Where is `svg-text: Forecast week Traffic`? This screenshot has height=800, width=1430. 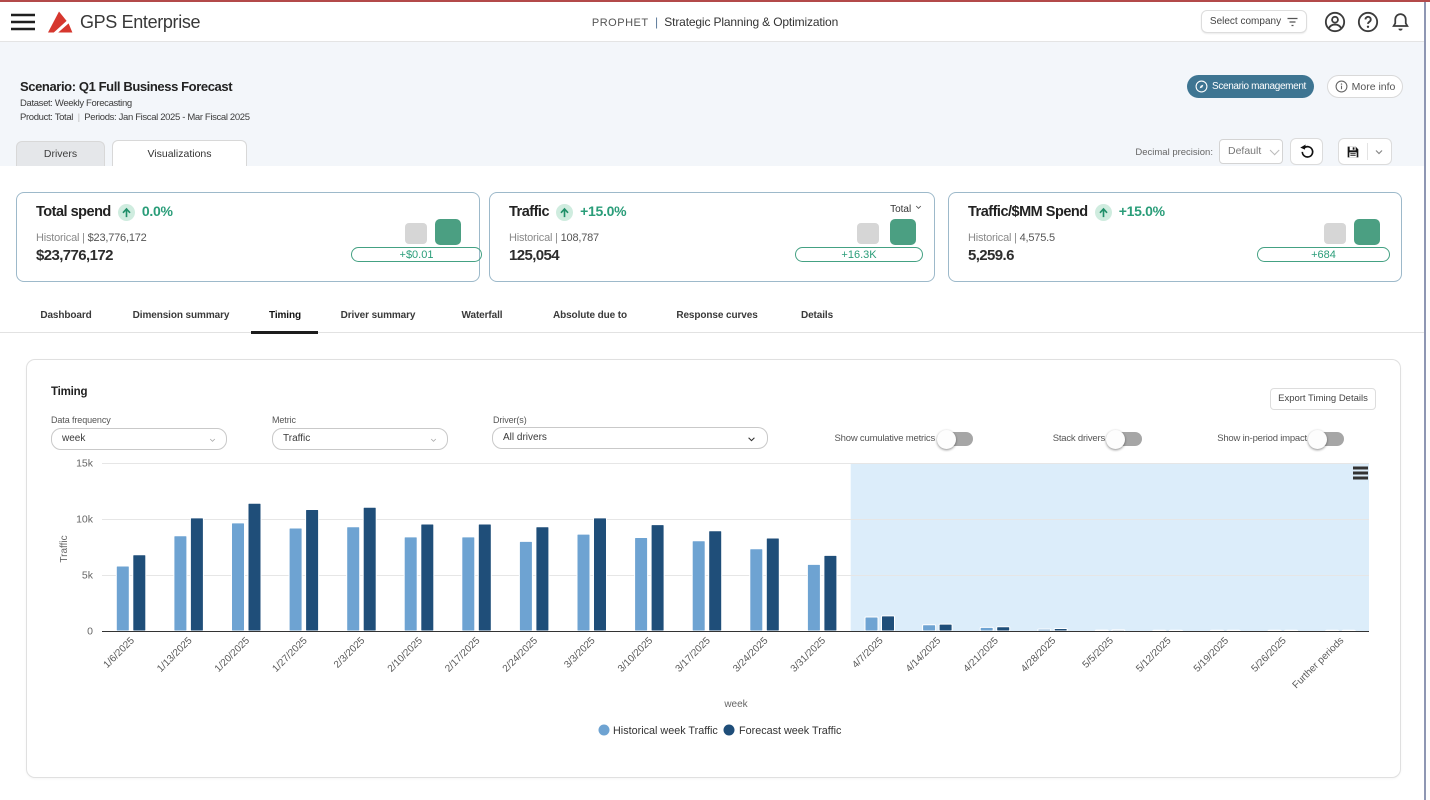
svg-text: Forecast week Traffic is located at coordinates (790, 731).